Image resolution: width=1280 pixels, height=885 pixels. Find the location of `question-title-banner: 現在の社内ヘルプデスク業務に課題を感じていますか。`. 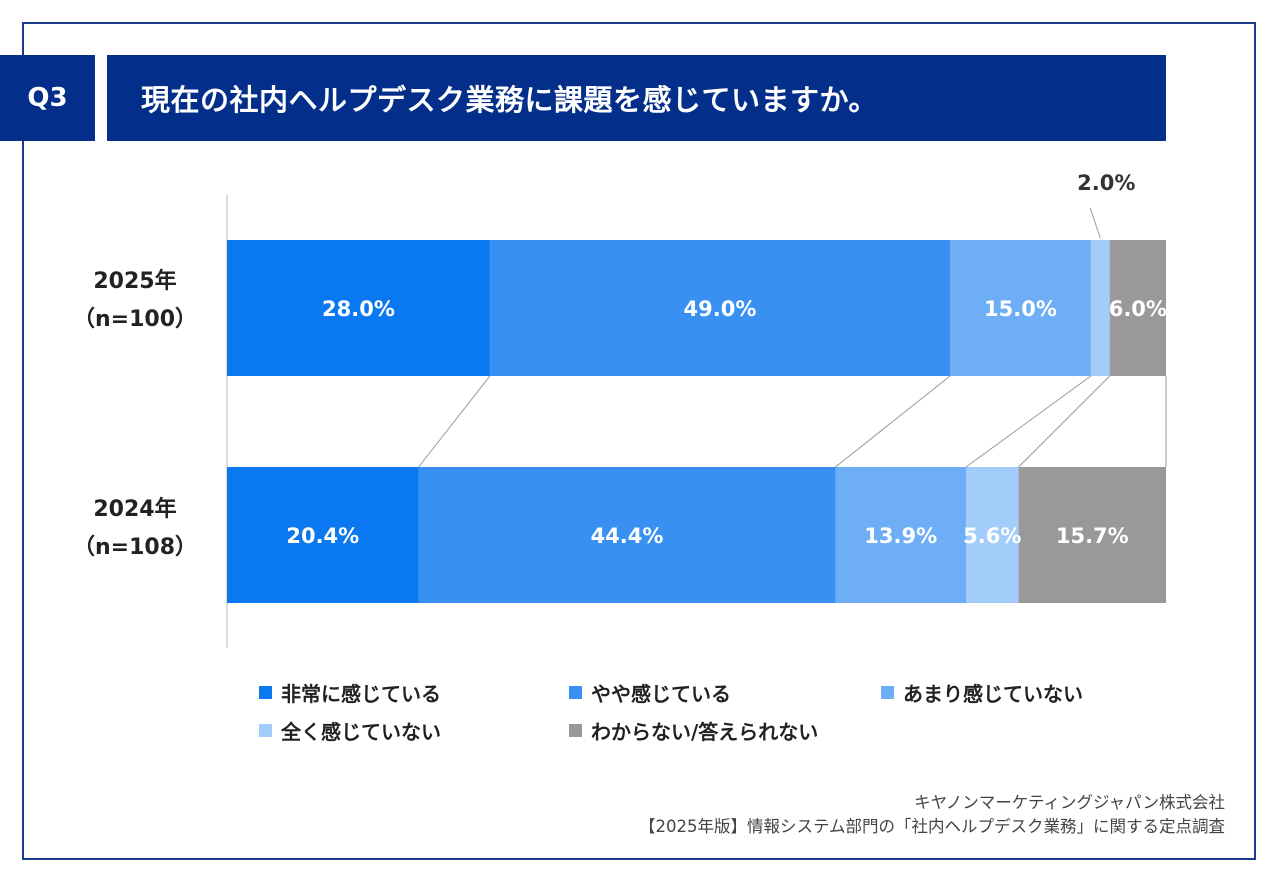

question-title-banner: 現在の社内ヘルプデスク業務に課題を感じていますか。 is located at coordinates (636, 98).